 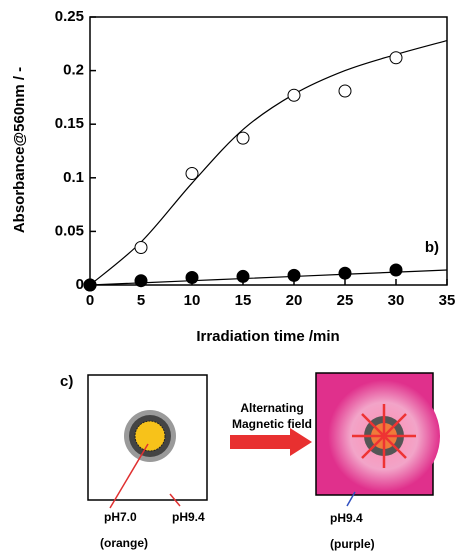 I want to click on x-tick-label: 35, so click(x=447, y=300).